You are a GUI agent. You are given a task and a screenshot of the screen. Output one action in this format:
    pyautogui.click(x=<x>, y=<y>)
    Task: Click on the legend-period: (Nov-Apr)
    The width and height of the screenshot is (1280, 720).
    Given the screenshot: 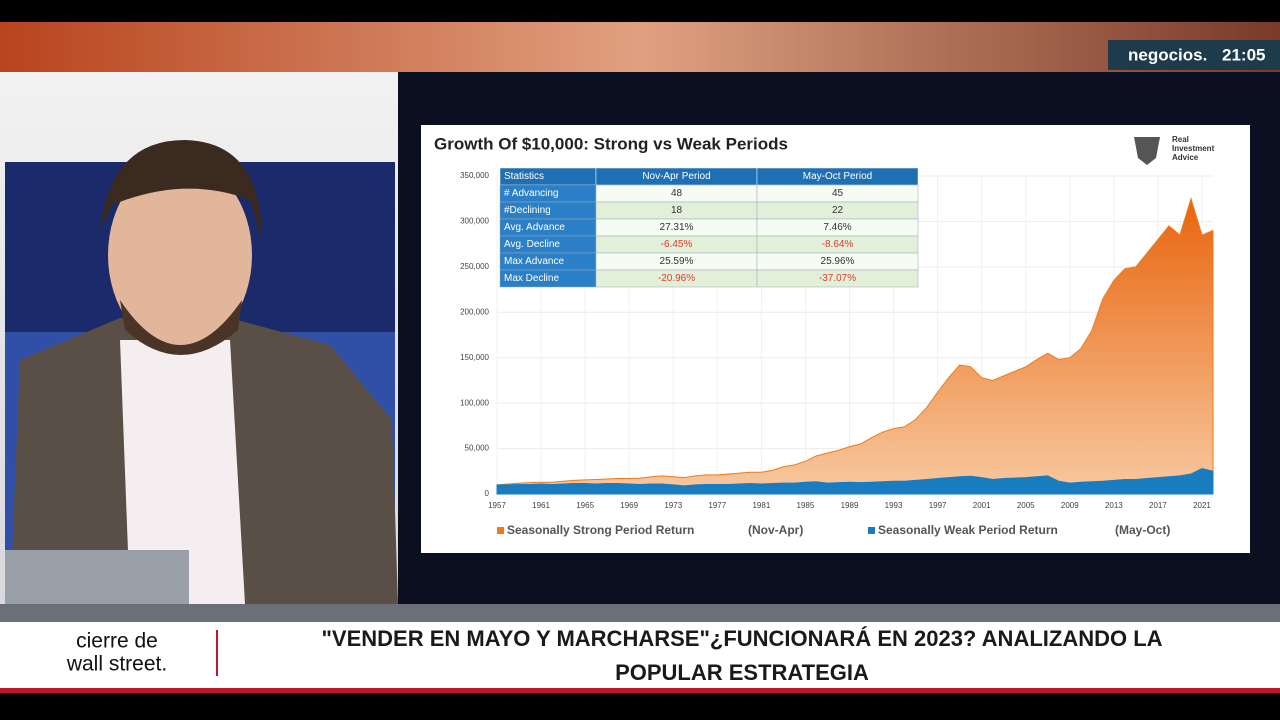 What is the action you would take?
    pyautogui.click(x=775, y=530)
    